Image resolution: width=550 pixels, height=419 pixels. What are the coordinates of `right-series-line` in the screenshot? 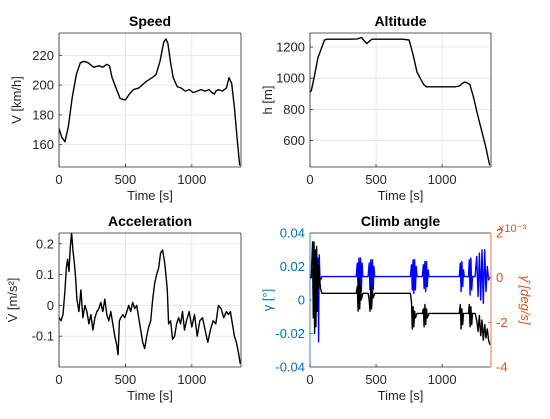 It's located at (400, 293).